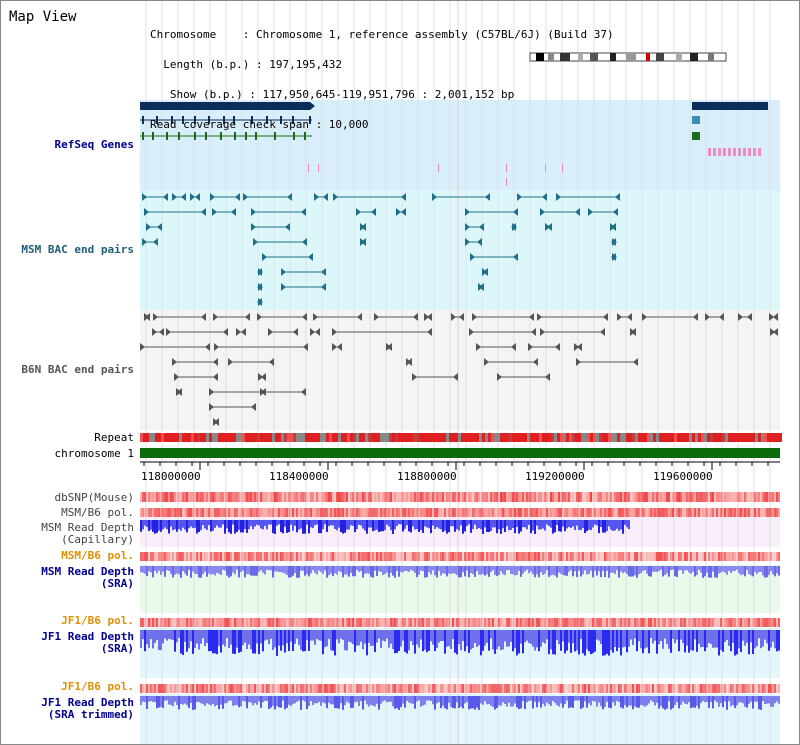 The height and width of the screenshot is (745, 800). Describe the element at coordinates (77, 249) in the screenshot. I see `track-label-msm-bac: MSM BAC end pairs` at that location.